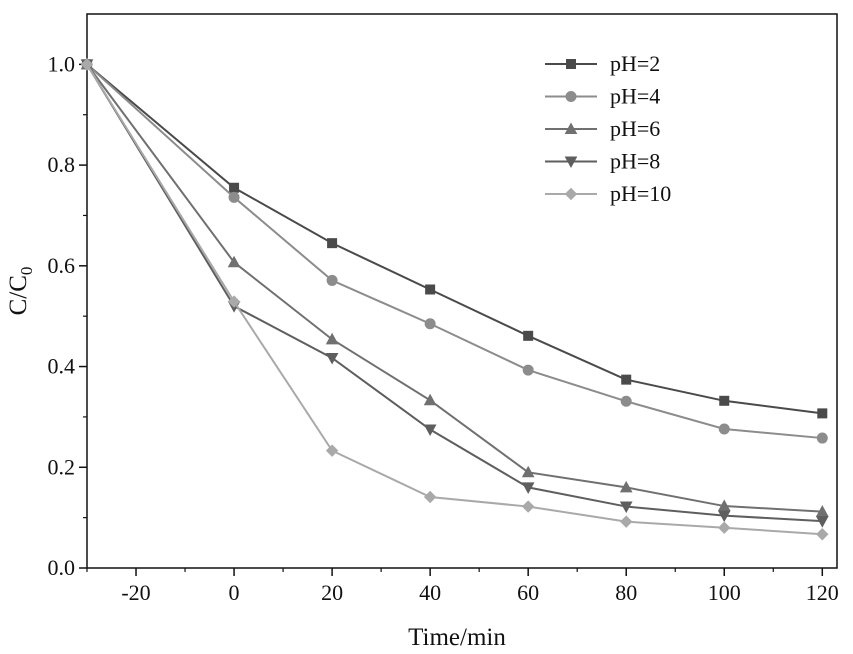  What do you see at coordinates (135, 592) in the screenshot?
I see `x-tick-label: -20` at bounding box center [135, 592].